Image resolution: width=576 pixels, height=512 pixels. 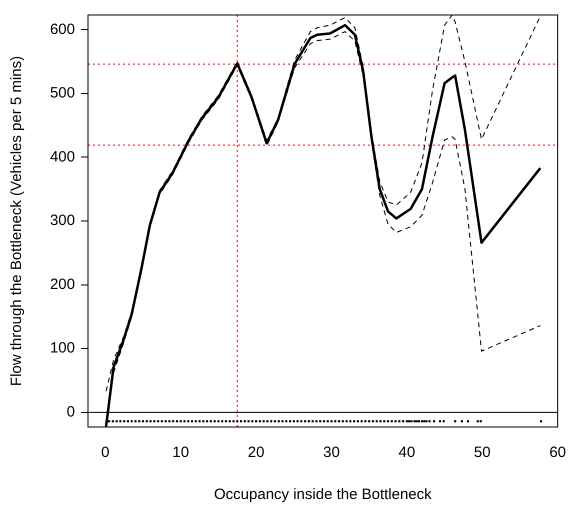 What do you see at coordinates (62, 29) in the screenshot?
I see `y-tick-label: 600` at bounding box center [62, 29].